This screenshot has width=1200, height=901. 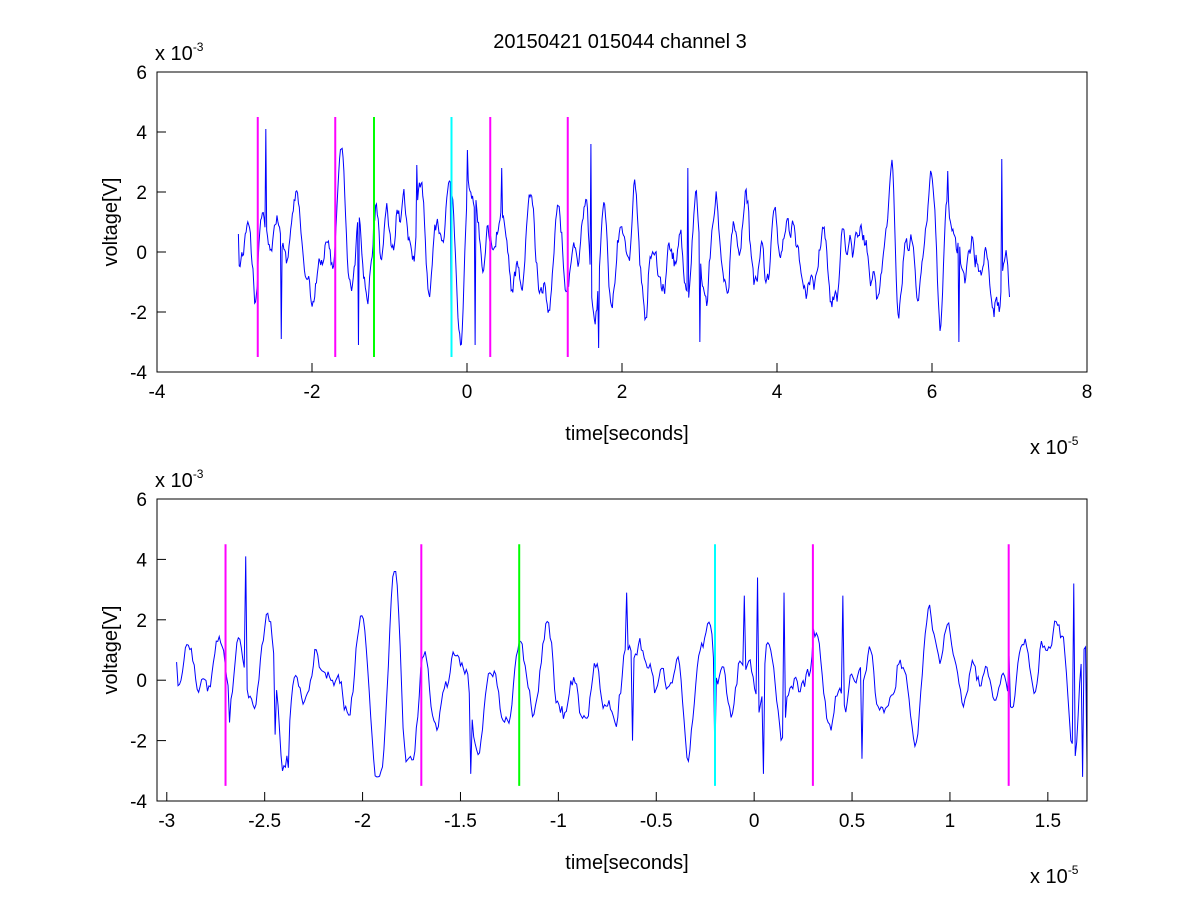 What do you see at coordinates (932, 392) in the screenshot?
I see `x-tick-label: 6` at bounding box center [932, 392].